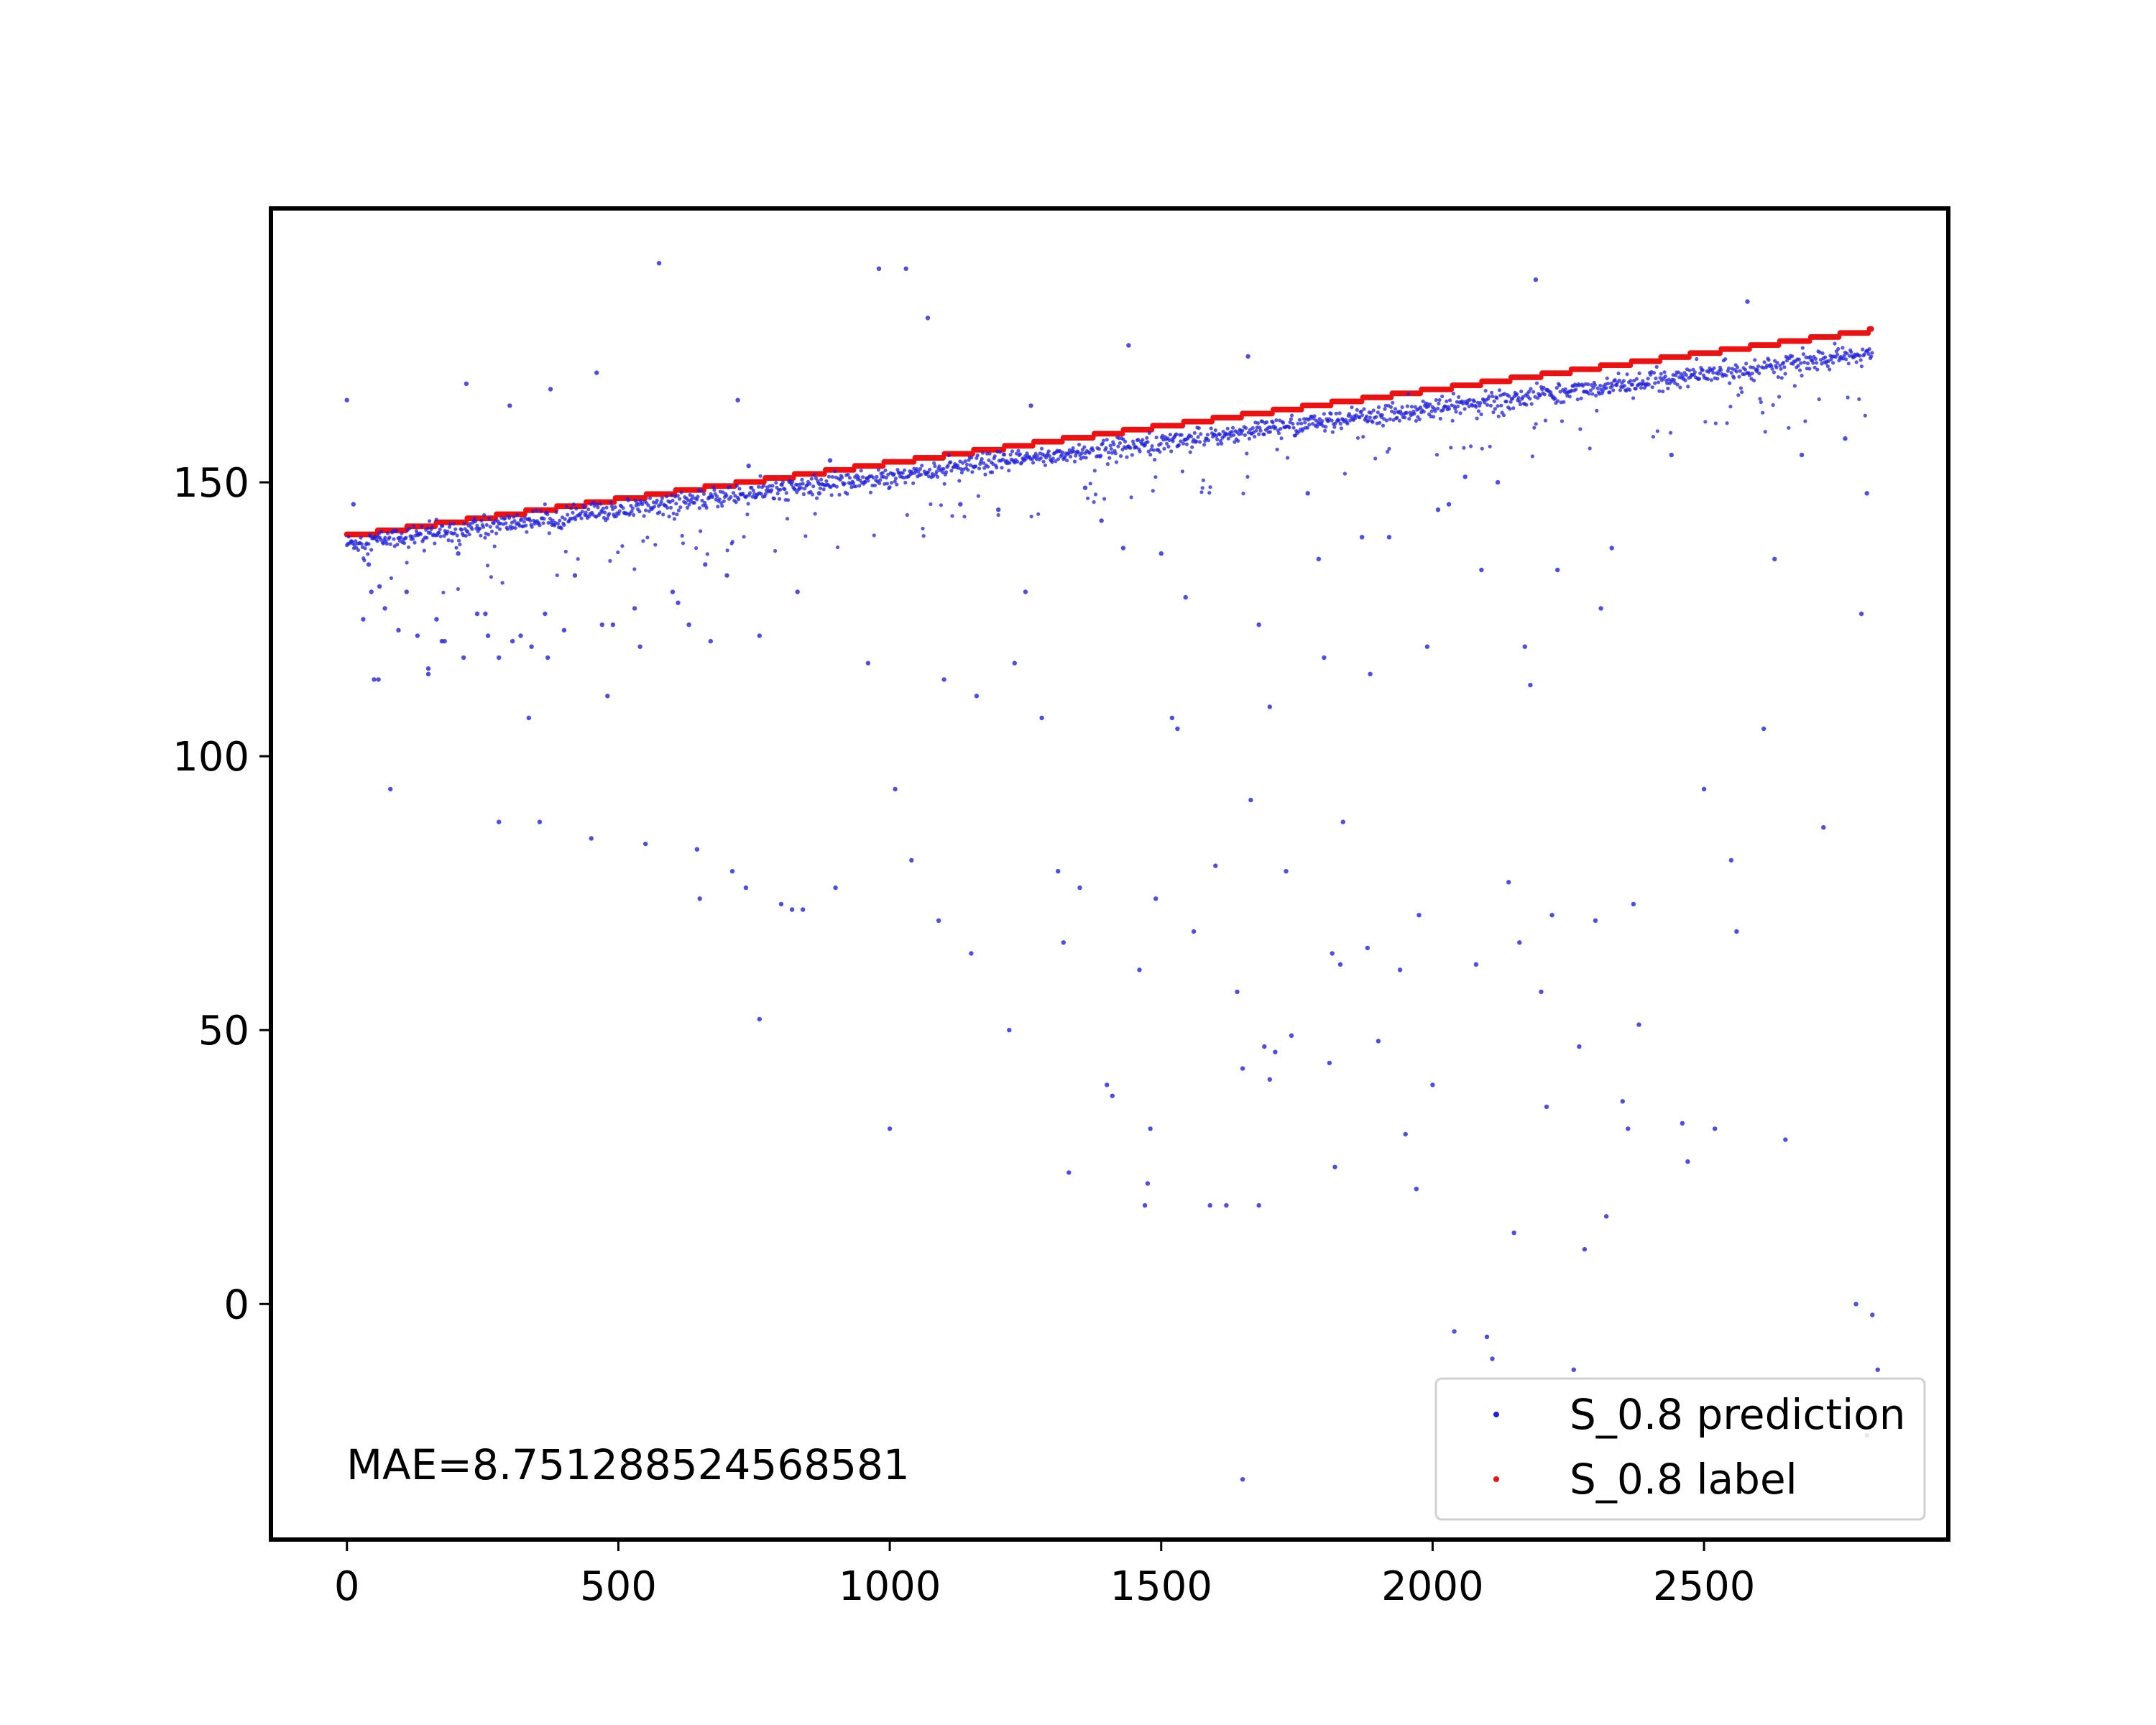 This screenshot has width=2156, height=1725. Describe the element at coordinates (1496, 1479) in the screenshot. I see `legend-marker-label` at that location.